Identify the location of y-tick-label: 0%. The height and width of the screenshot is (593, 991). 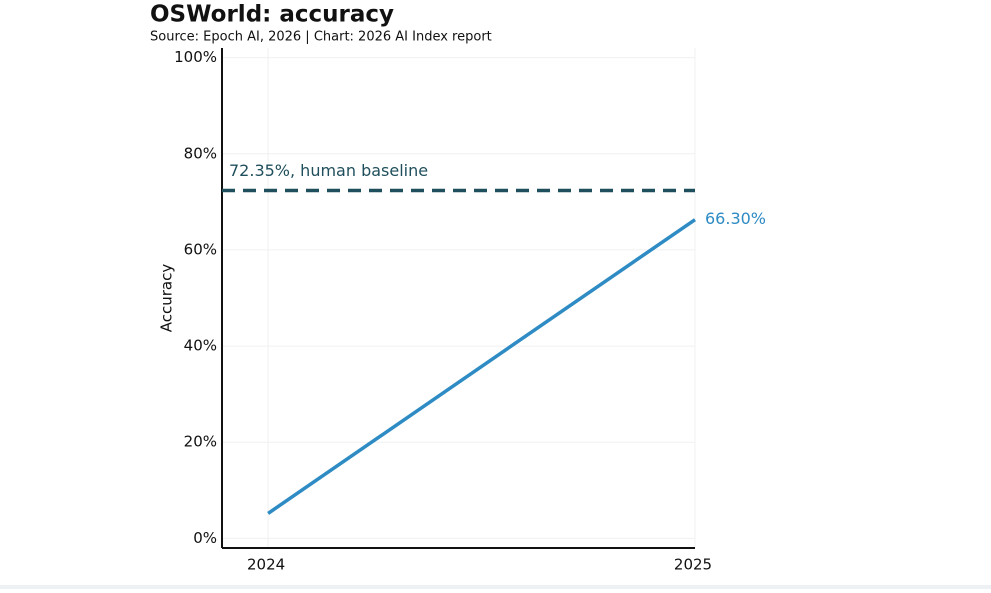
(205, 538).